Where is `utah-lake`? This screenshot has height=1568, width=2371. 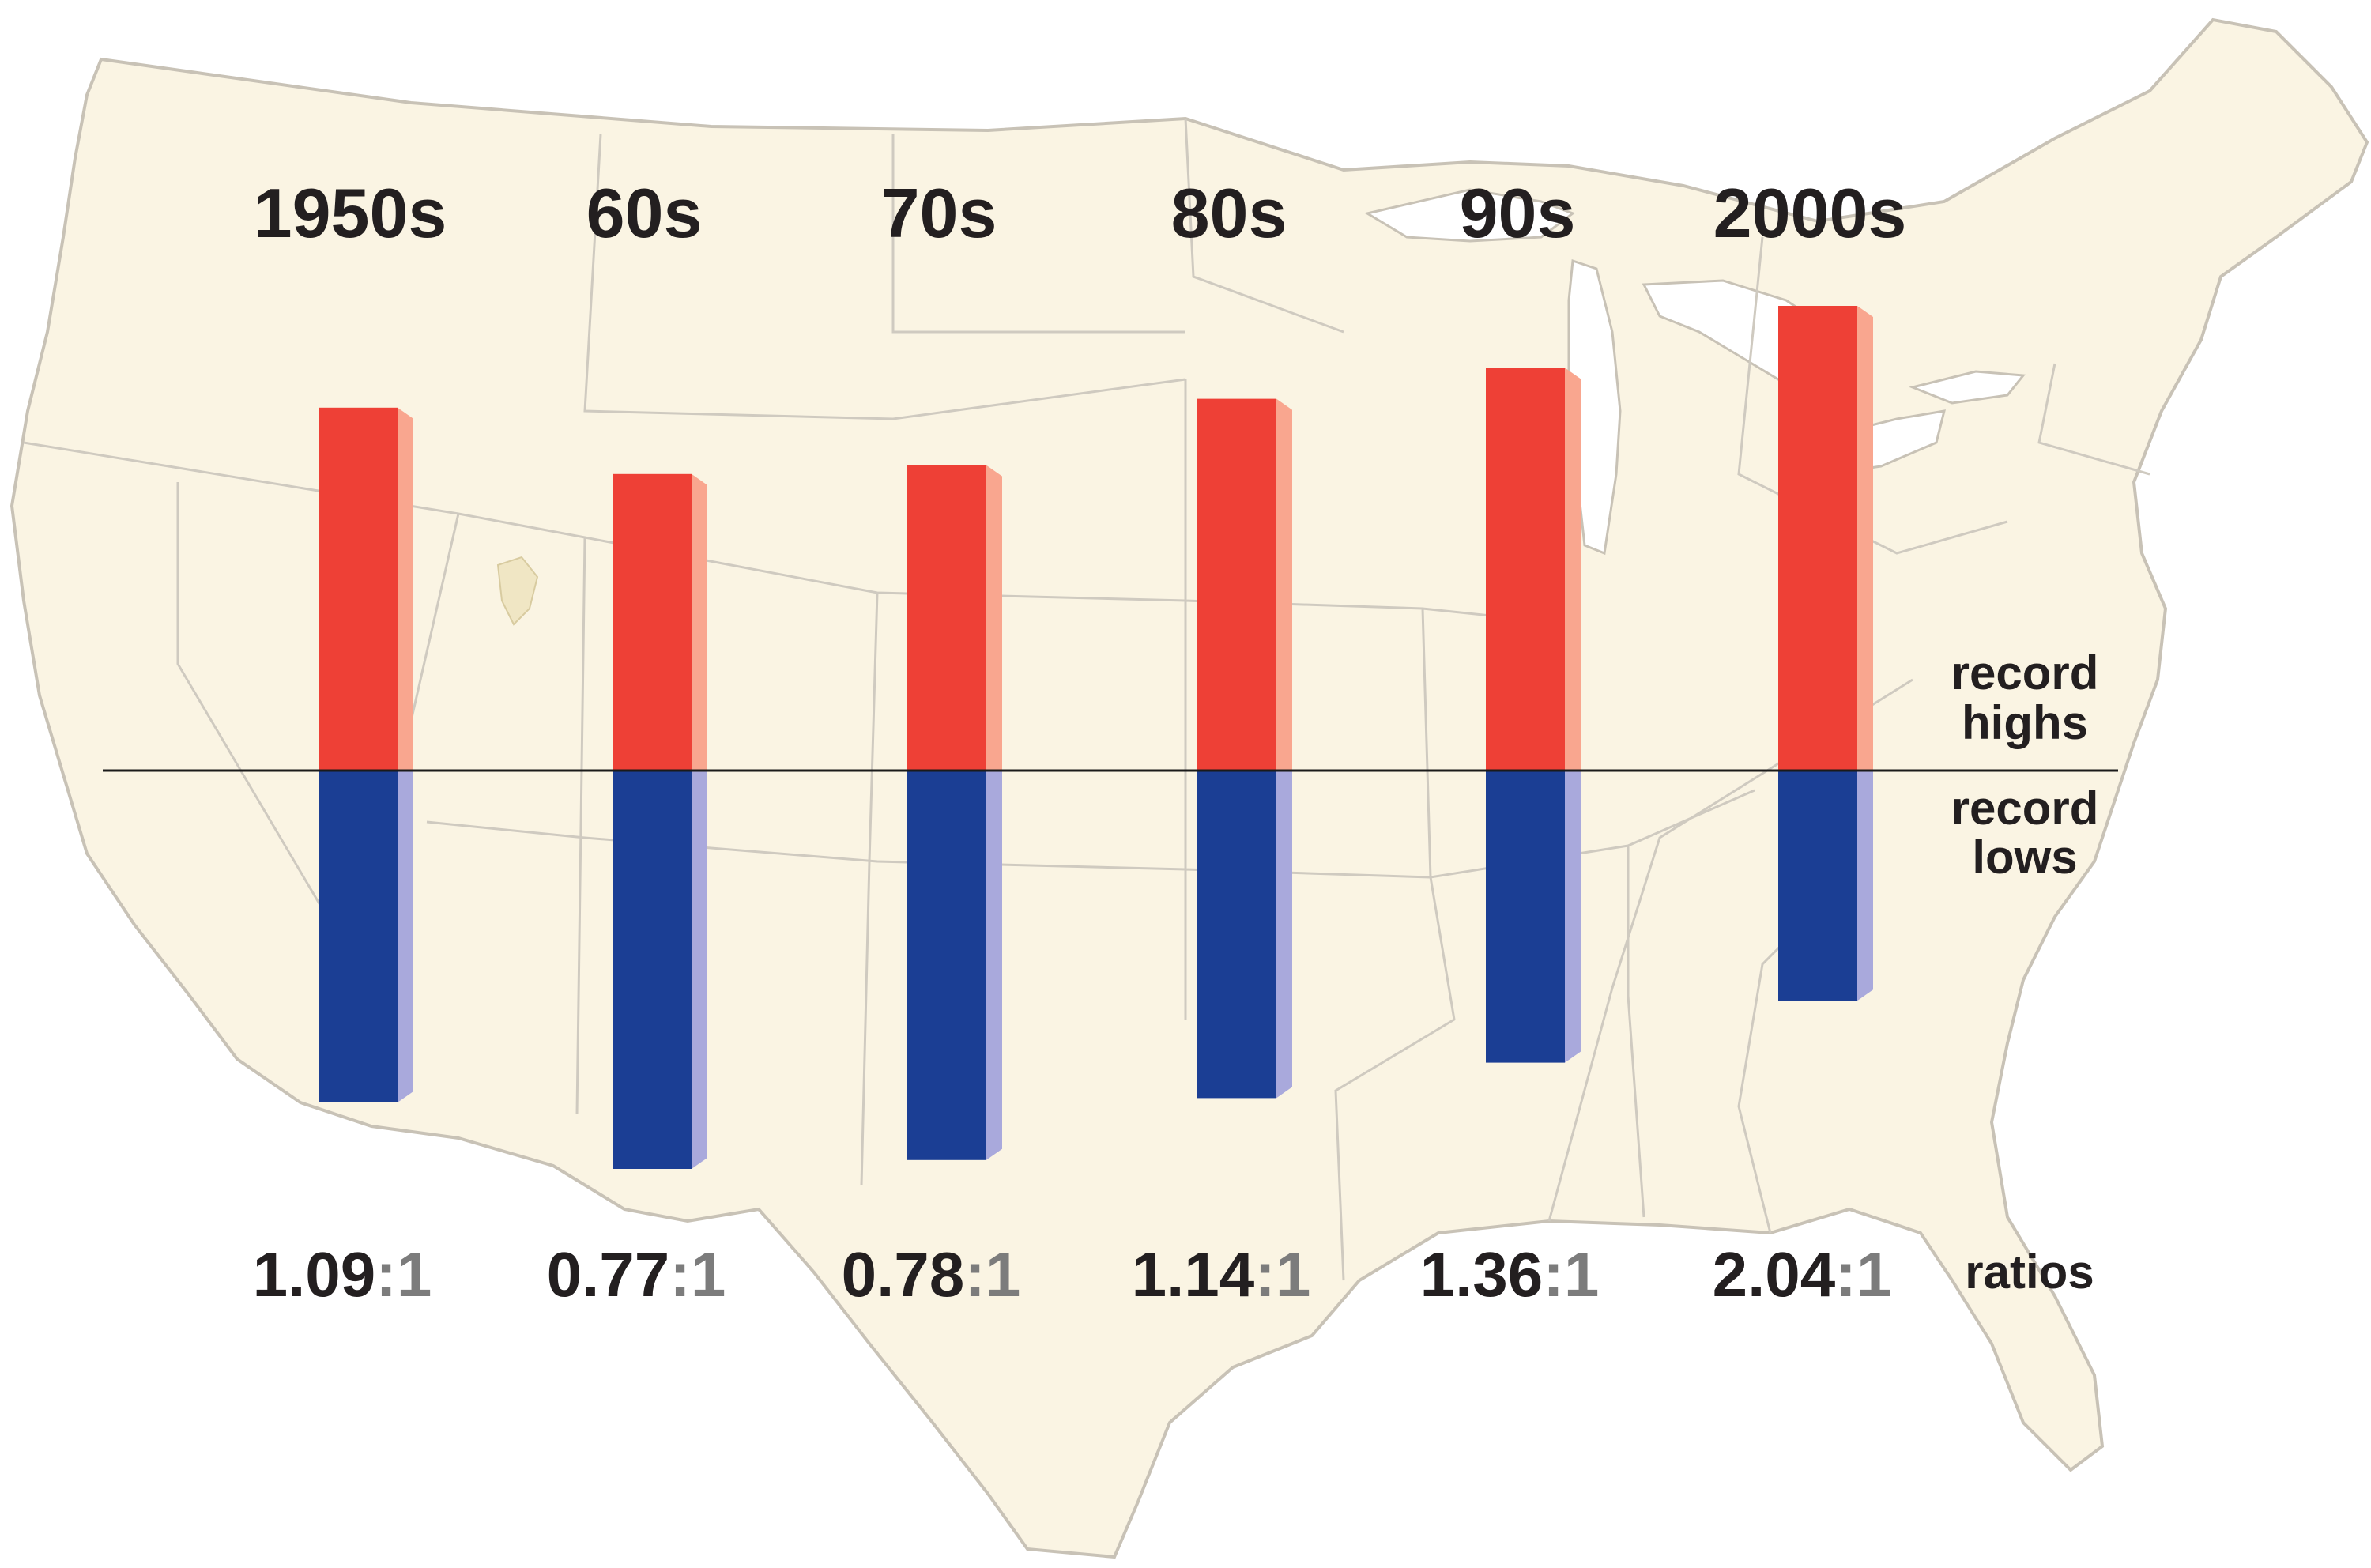 utah-lake is located at coordinates (517, 591).